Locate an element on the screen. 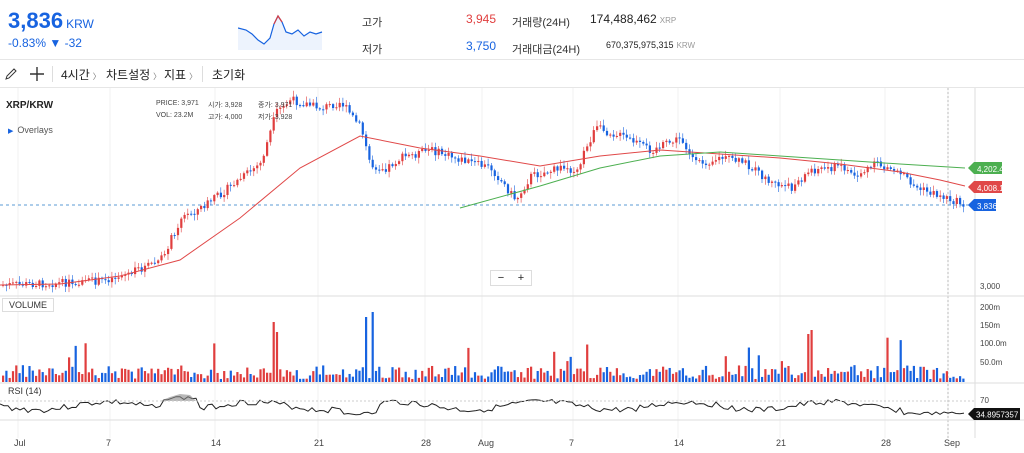 This screenshot has height=453, width=1024. ohlc-vol: VOL: 23.2M is located at coordinates (175, 115).